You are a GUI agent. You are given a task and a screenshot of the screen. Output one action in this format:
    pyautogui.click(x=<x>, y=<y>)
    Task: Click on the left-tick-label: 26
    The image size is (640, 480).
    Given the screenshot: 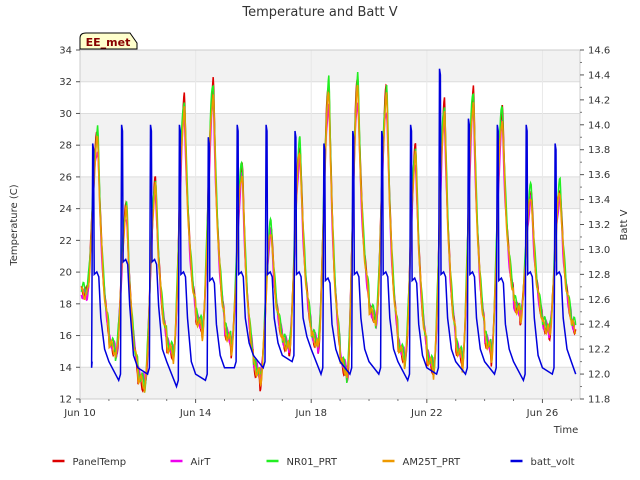 What is the action you would take?
    pyautogui.click(x=65, y=177)
    